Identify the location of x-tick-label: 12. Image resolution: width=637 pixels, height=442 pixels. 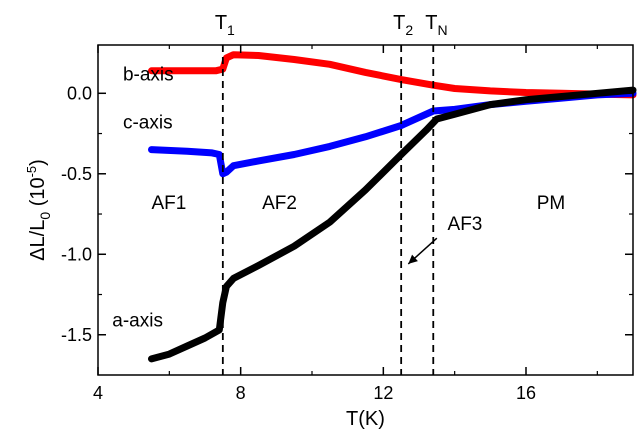
(383, 393).